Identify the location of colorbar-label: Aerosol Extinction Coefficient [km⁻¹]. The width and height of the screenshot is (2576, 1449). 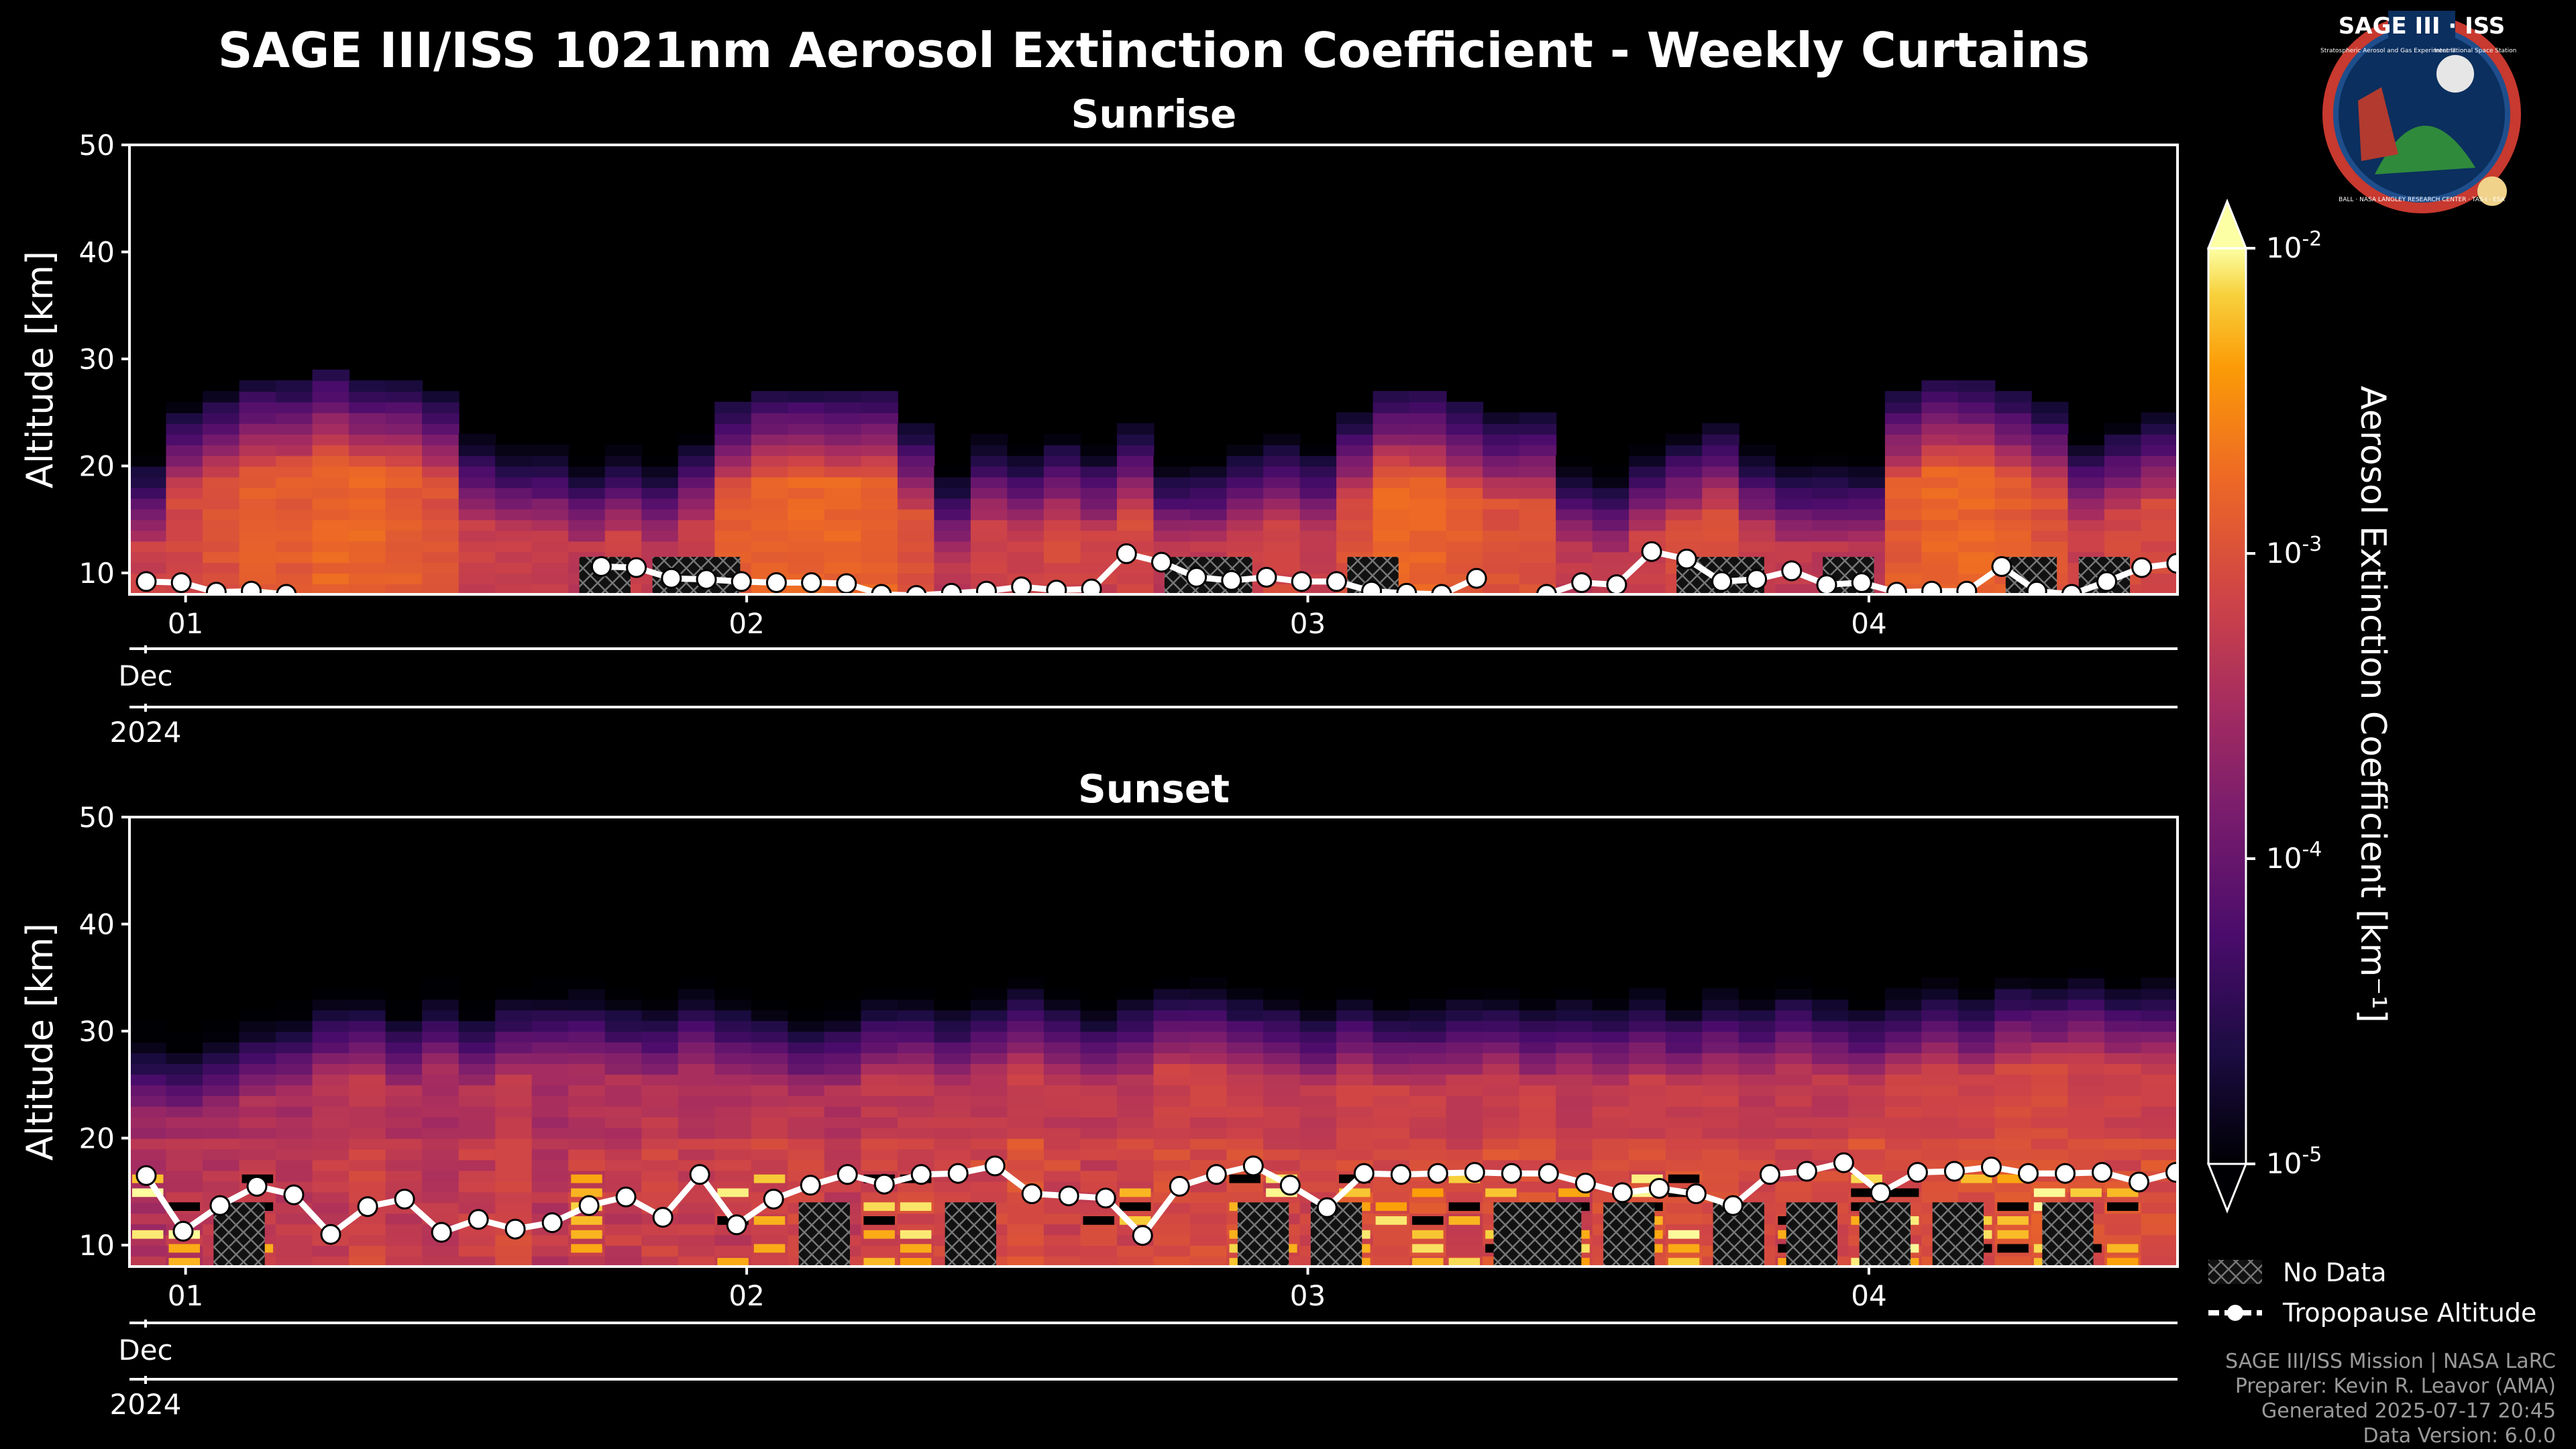
(2373, 704).